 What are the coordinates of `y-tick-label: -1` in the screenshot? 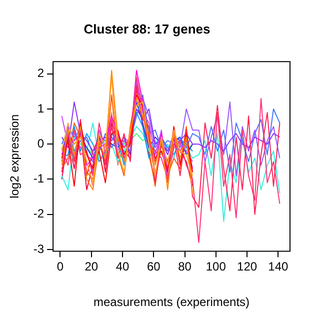 It's located at (38, 179).